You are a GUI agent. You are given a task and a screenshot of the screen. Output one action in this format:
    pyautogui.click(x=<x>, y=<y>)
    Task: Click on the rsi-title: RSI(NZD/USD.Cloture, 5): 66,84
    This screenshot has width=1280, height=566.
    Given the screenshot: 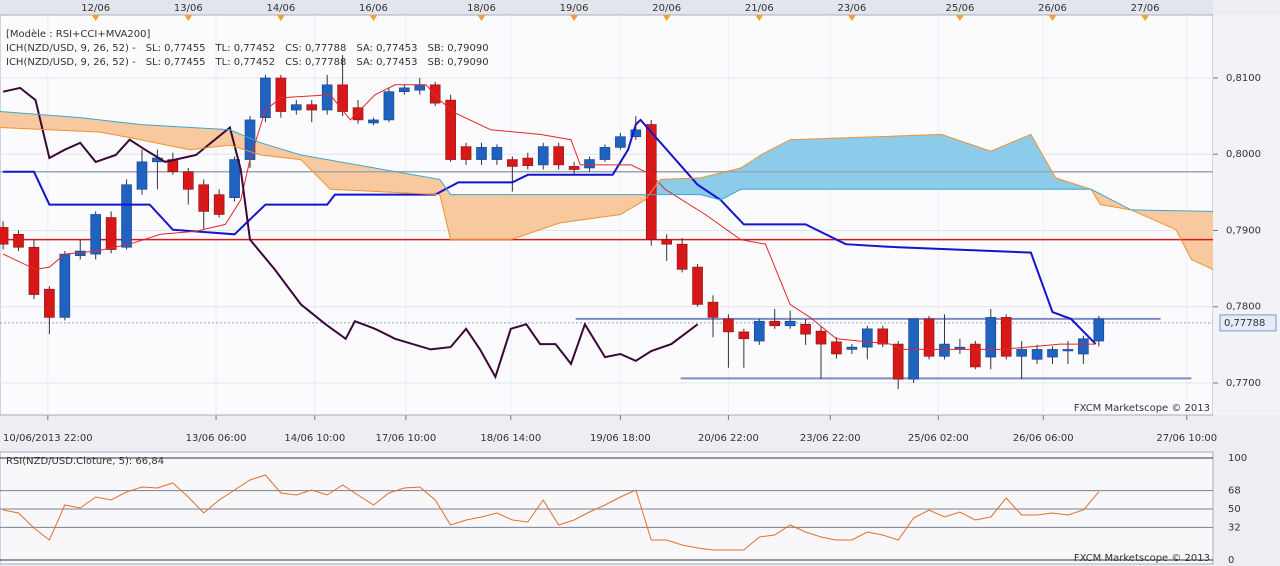 What is the action you would take?
    pyautogui.click(x=85, y=461)
    